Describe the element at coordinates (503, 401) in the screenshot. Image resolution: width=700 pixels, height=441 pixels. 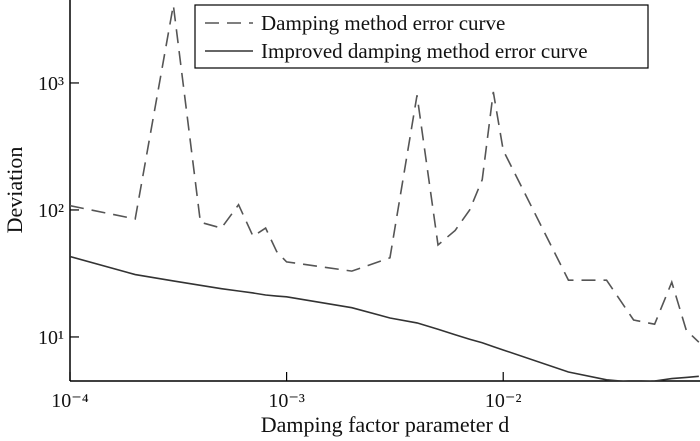
I see `x-tick-label: 10⁻²` at that location.